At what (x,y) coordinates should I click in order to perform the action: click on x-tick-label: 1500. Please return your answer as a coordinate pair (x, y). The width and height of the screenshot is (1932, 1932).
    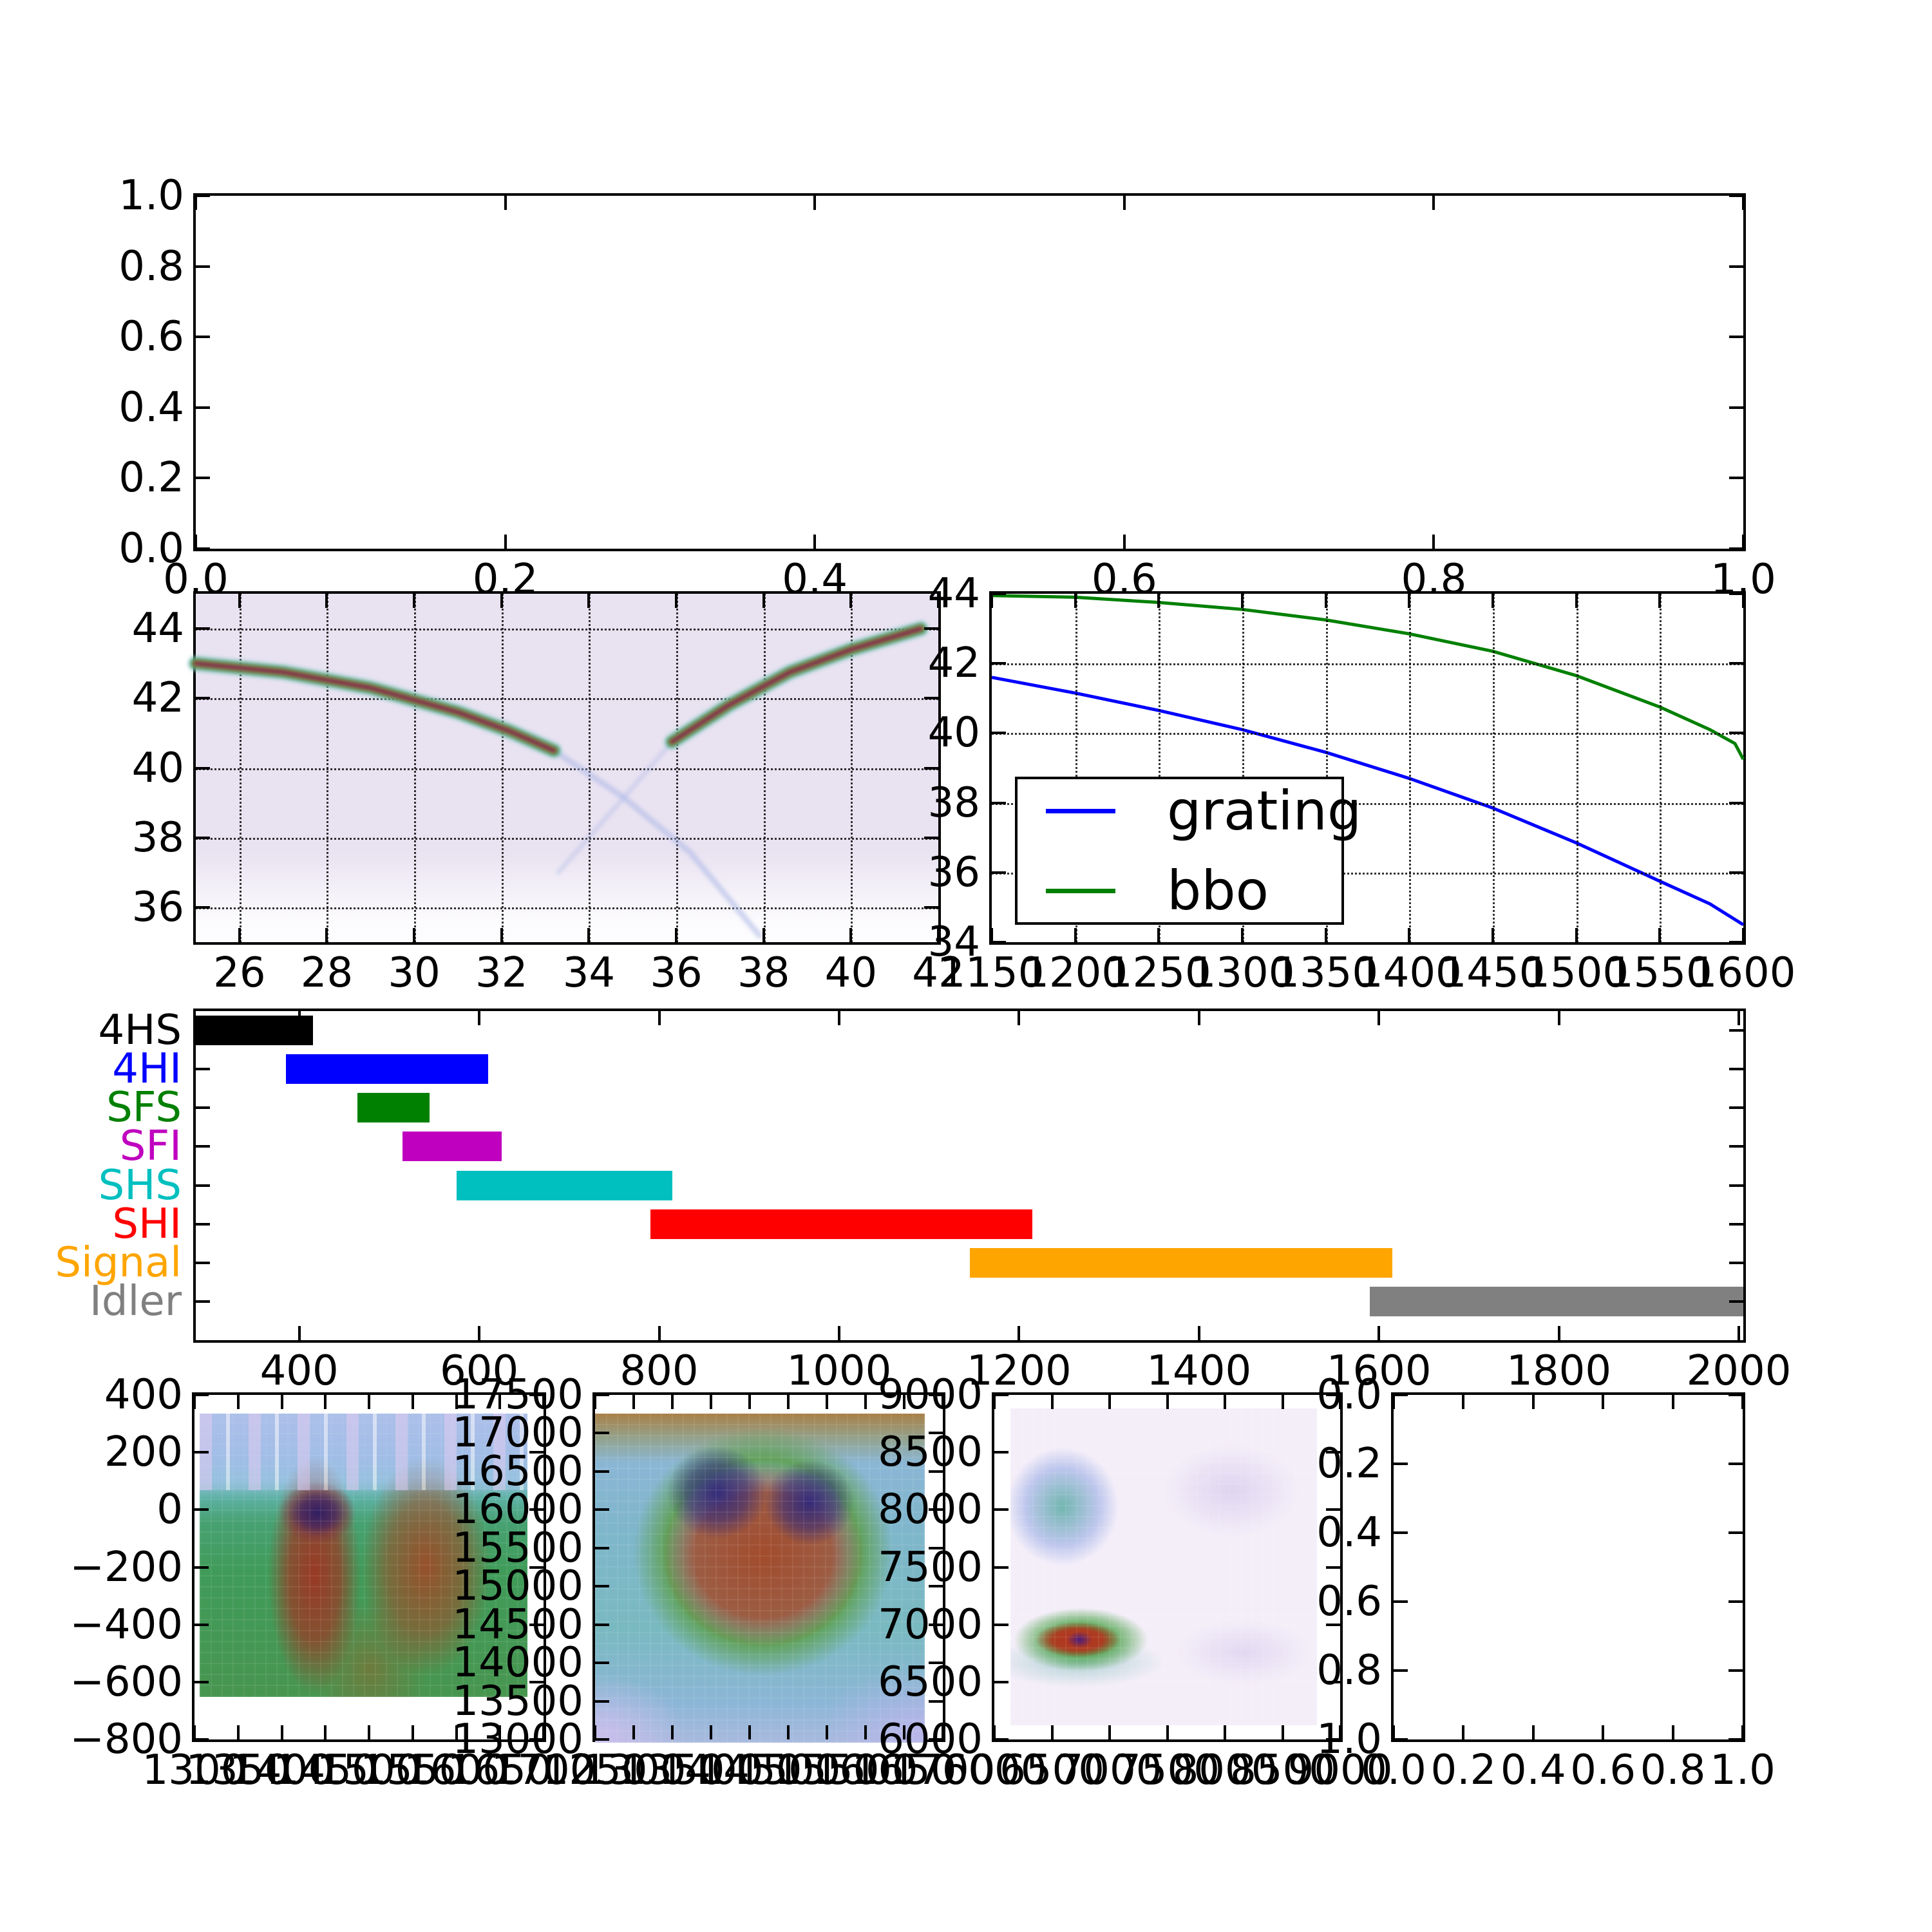
    Looking at the image, I should click on (788, 1770).